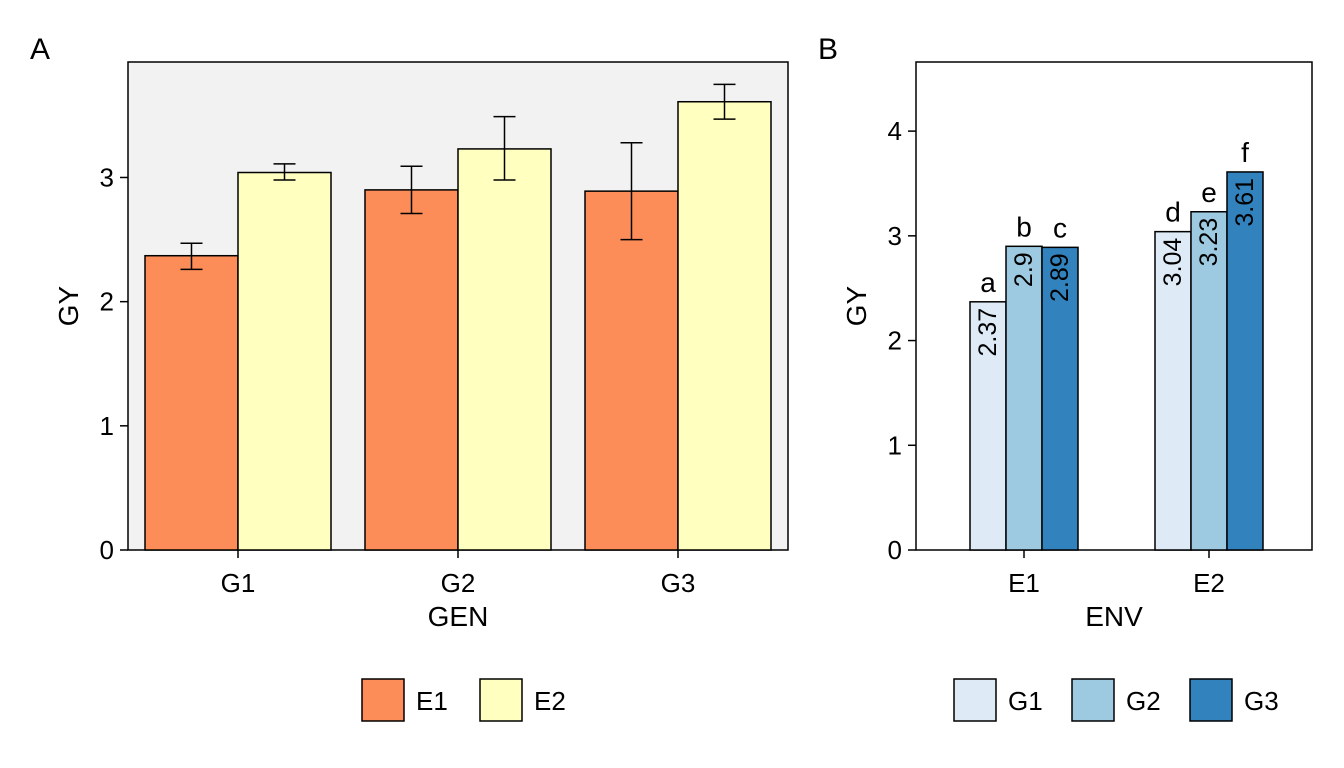 This screenshot has width=1344, height=768. What do you see at coordinates (828, 49) in the screenshot?
I see `panel-tag: B` at bounding box center [828, 49].